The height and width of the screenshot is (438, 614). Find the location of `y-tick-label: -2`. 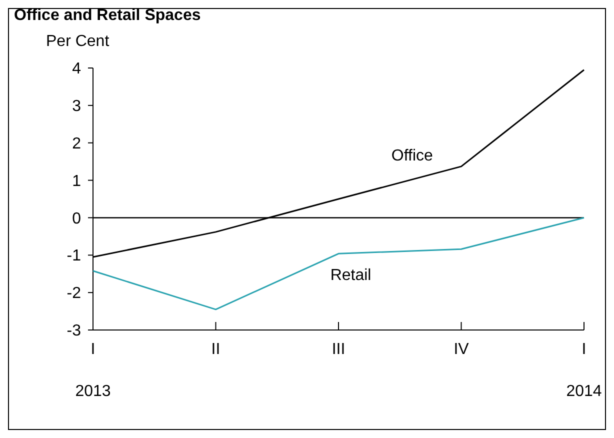

y-tick-label: -2 is located at coordinates (74, 293).